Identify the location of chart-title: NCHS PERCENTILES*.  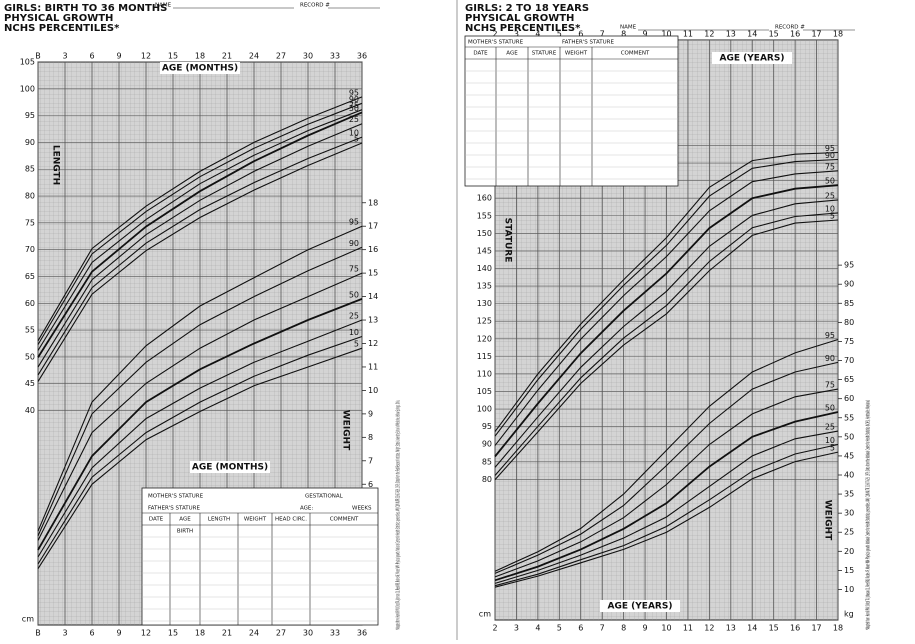
(62, 28).